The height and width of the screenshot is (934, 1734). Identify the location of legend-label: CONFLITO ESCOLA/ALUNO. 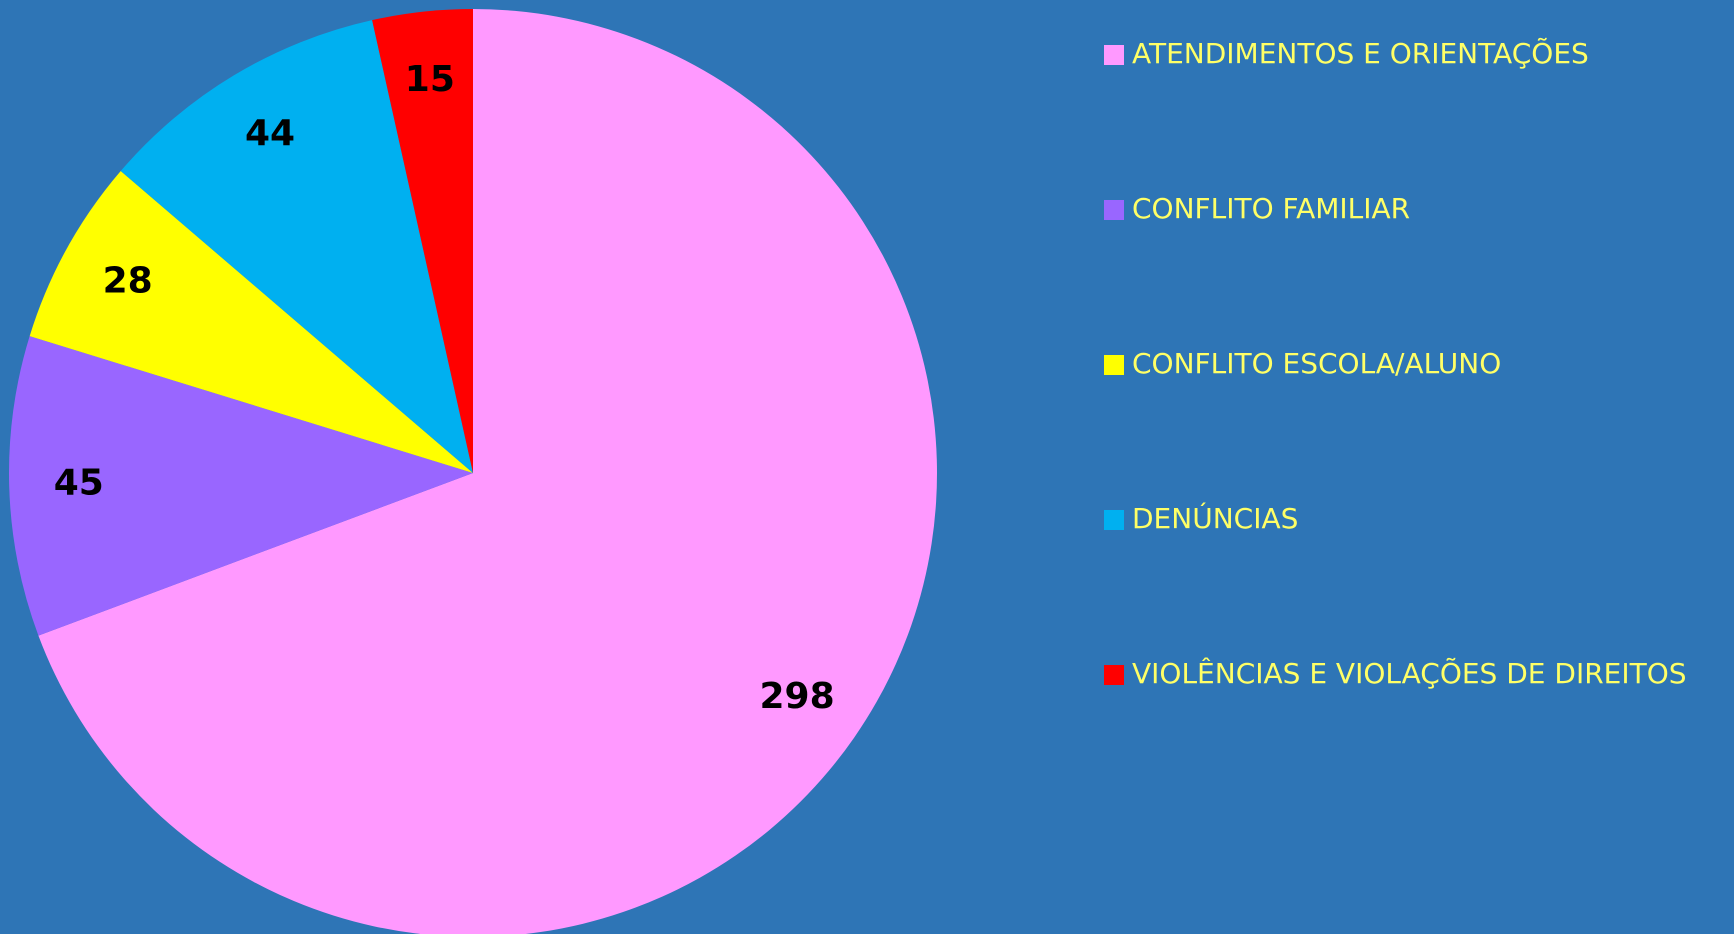
(1316, 363).